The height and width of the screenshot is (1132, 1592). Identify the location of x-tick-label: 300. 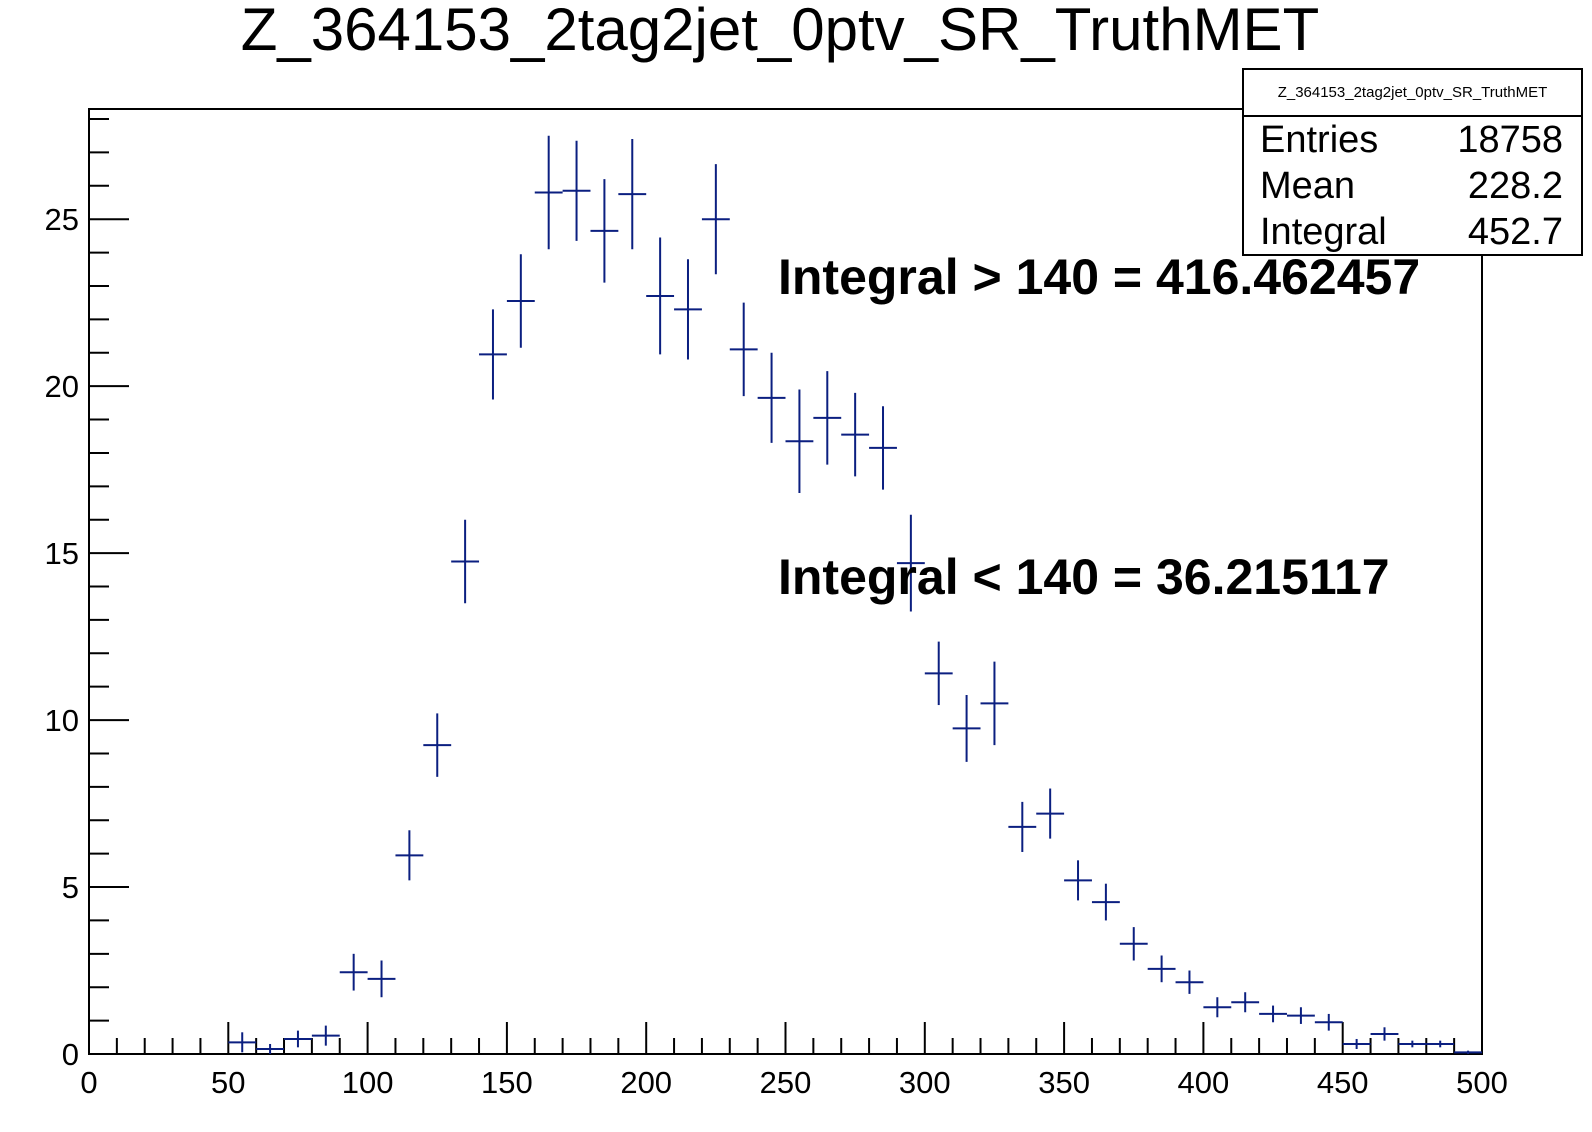
(925, 1082).